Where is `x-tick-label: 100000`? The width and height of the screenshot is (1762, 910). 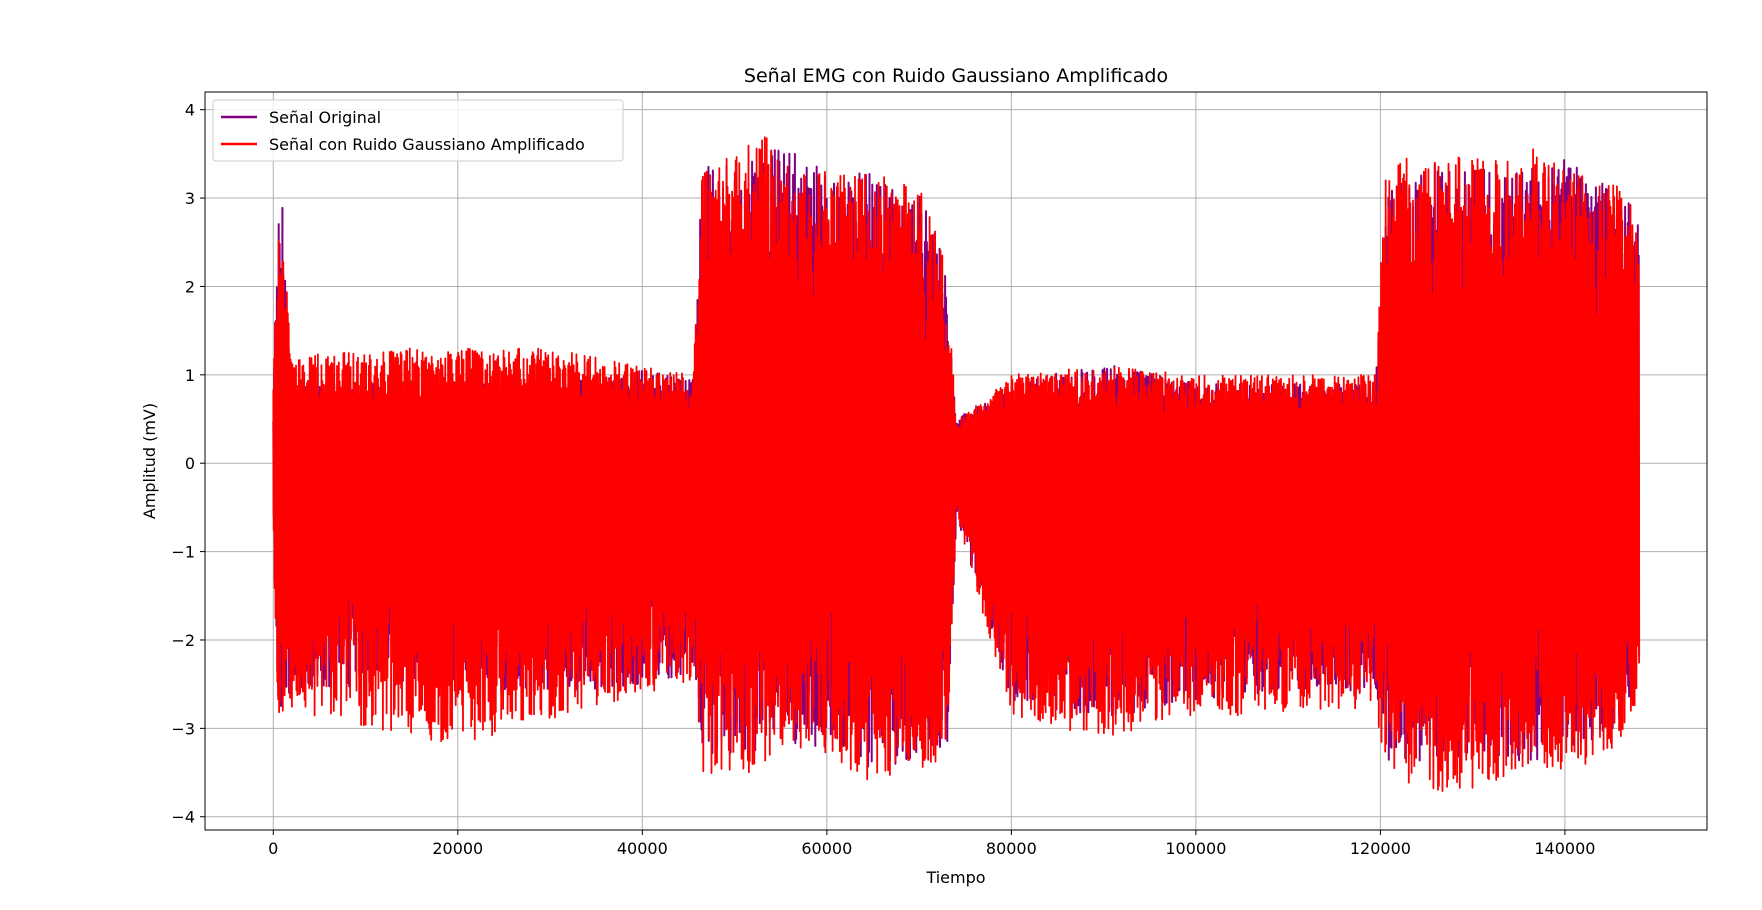
x-tick-label: 100000 is located at coordinates (1195, 848).